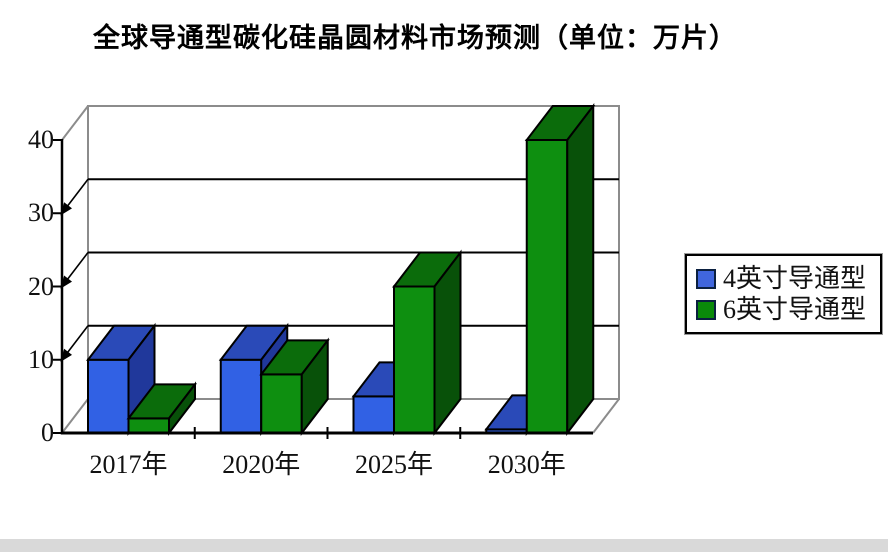 The image size is (888, 552). Describe the element at coordinates (795, 309) in the screenshot. I see `legend-item-label: 6英寸导通型` at that location.